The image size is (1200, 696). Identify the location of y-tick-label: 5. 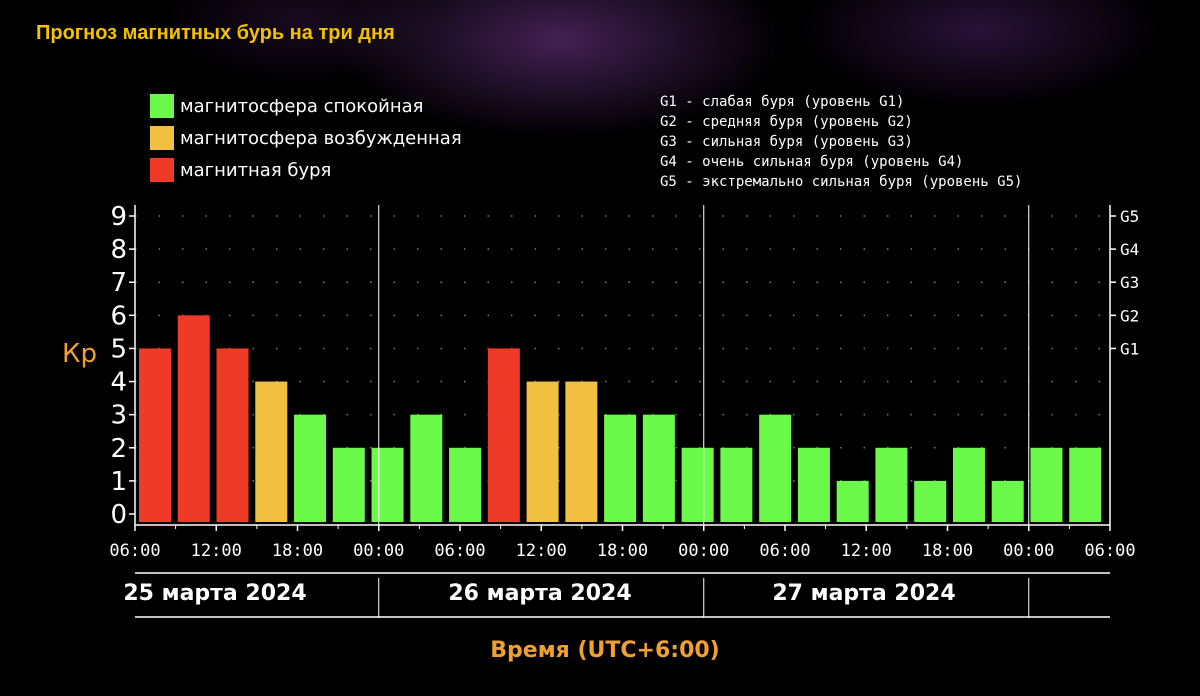
(118, 349).